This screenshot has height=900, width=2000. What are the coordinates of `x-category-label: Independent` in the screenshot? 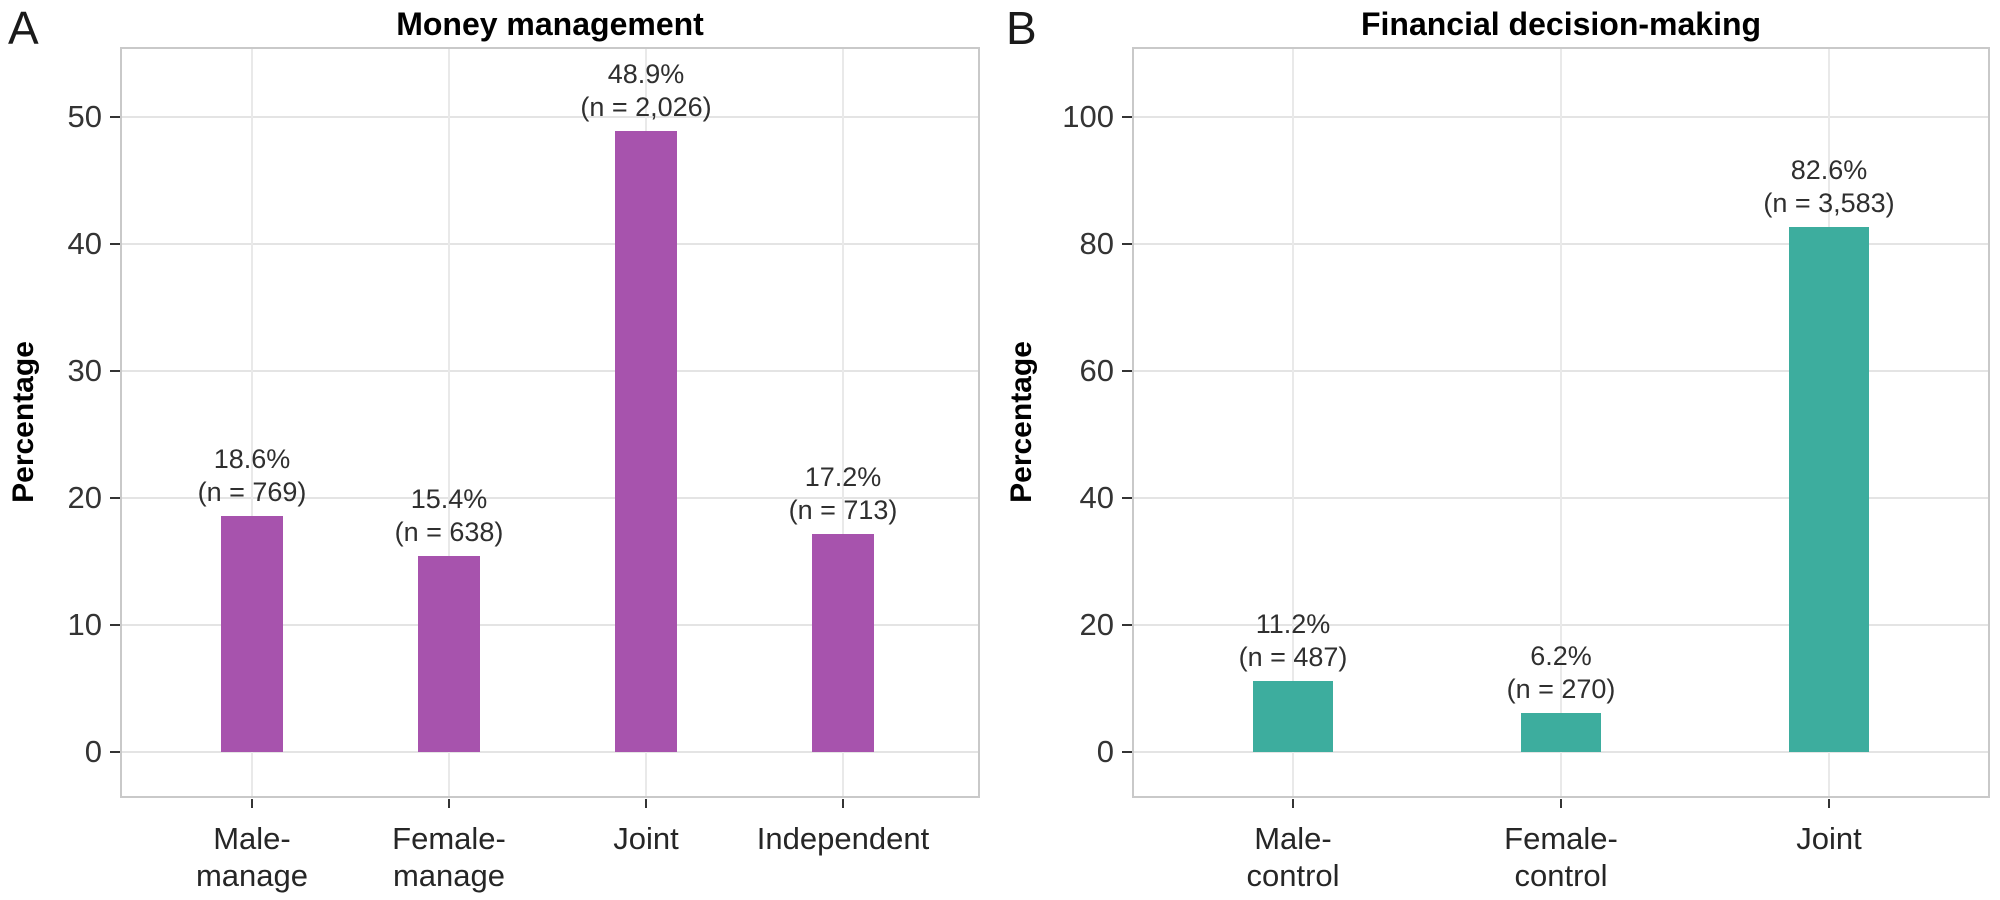 It's located at (843, 838).